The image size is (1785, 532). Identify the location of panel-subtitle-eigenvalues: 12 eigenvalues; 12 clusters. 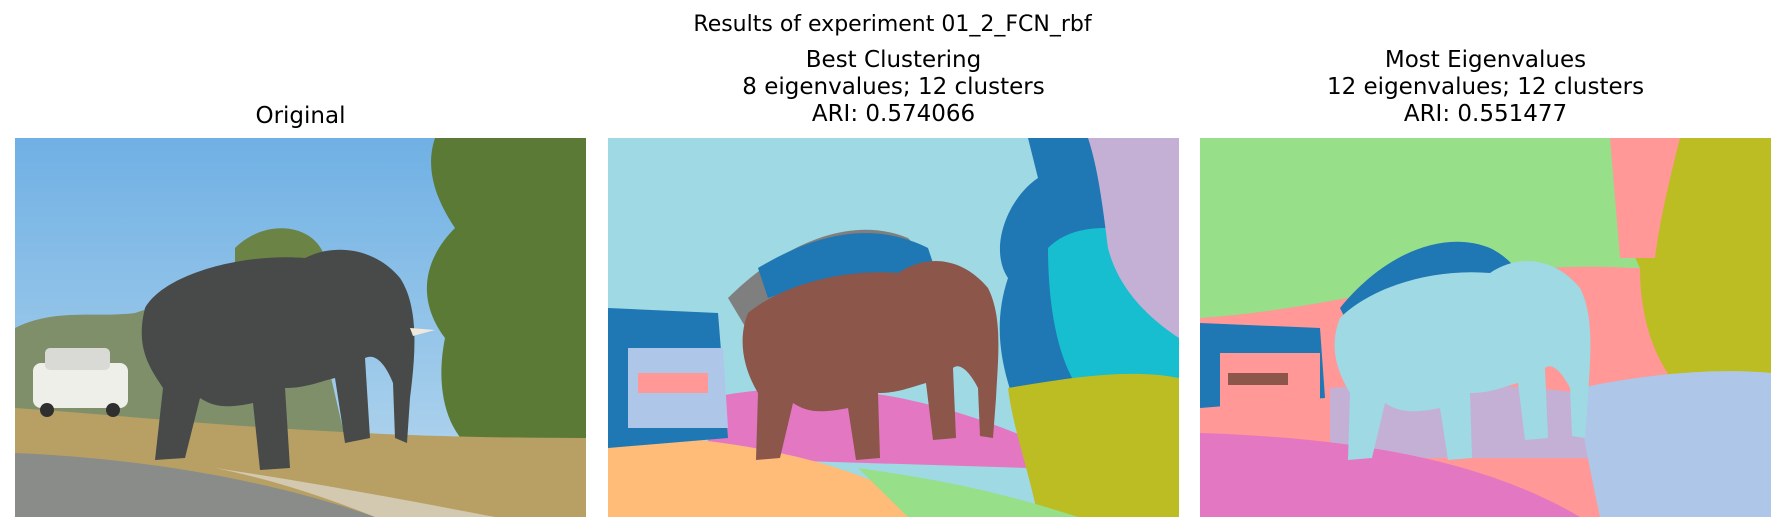
(1485, 87).